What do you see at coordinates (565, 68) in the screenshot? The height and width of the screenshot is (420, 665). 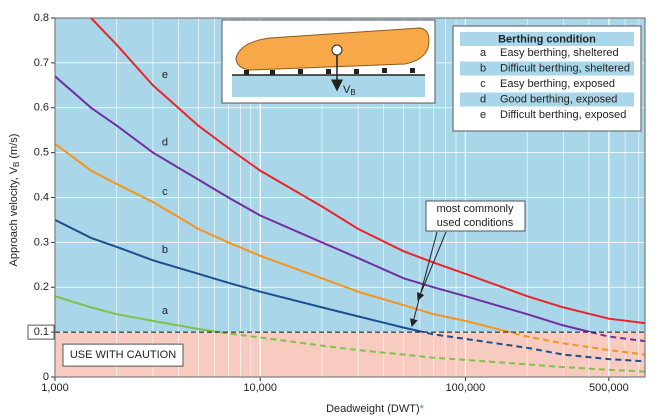 I see `legend-label: Difficult berthing, sheltered` at bounding box center [565, 68].